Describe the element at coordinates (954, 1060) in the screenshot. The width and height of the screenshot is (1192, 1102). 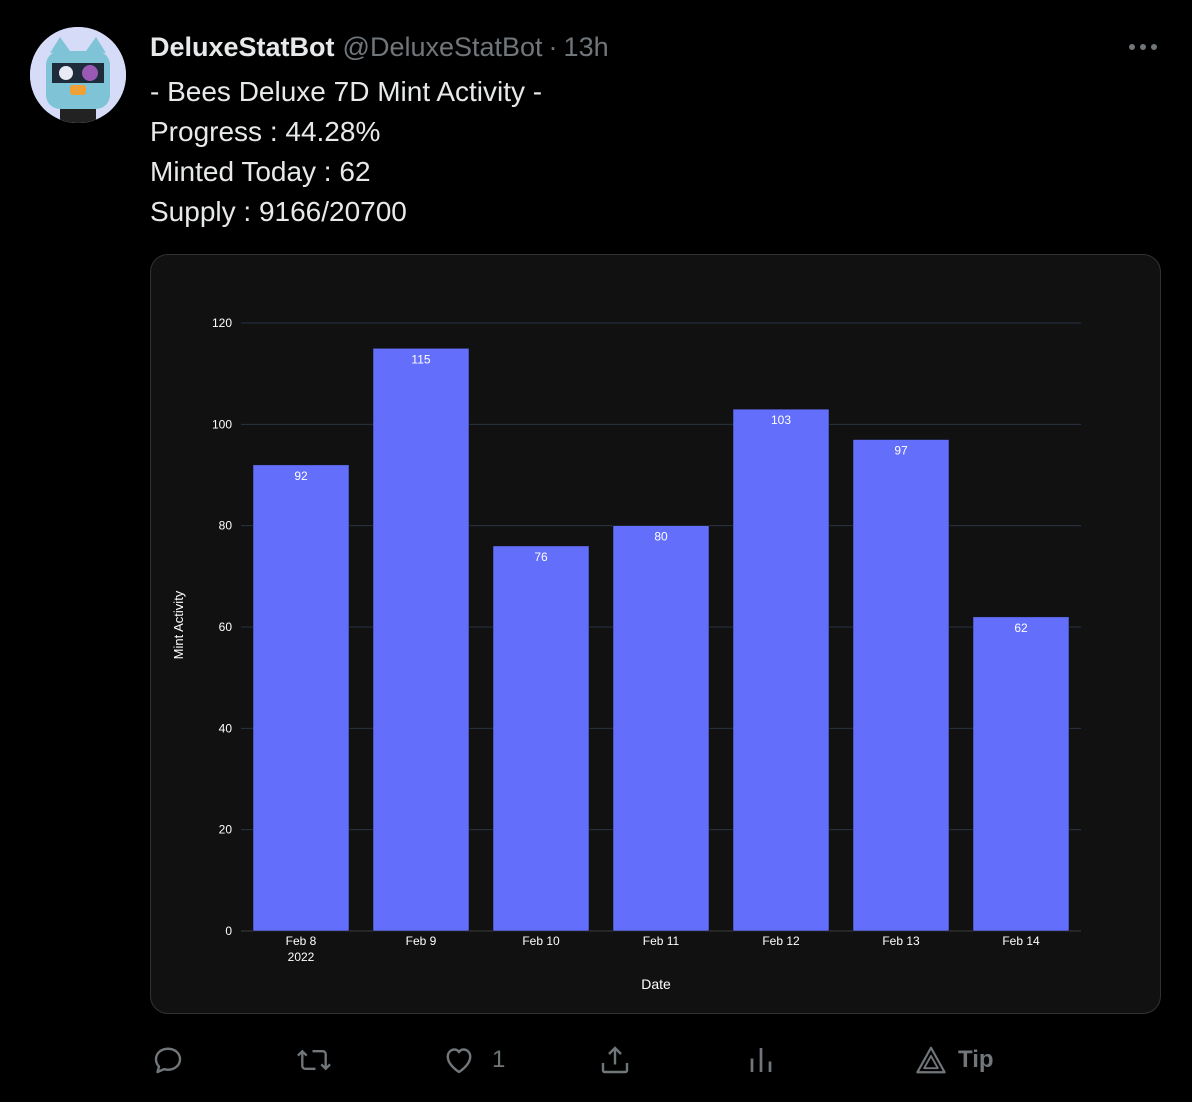
I see `tip-button: Tip` at that location.